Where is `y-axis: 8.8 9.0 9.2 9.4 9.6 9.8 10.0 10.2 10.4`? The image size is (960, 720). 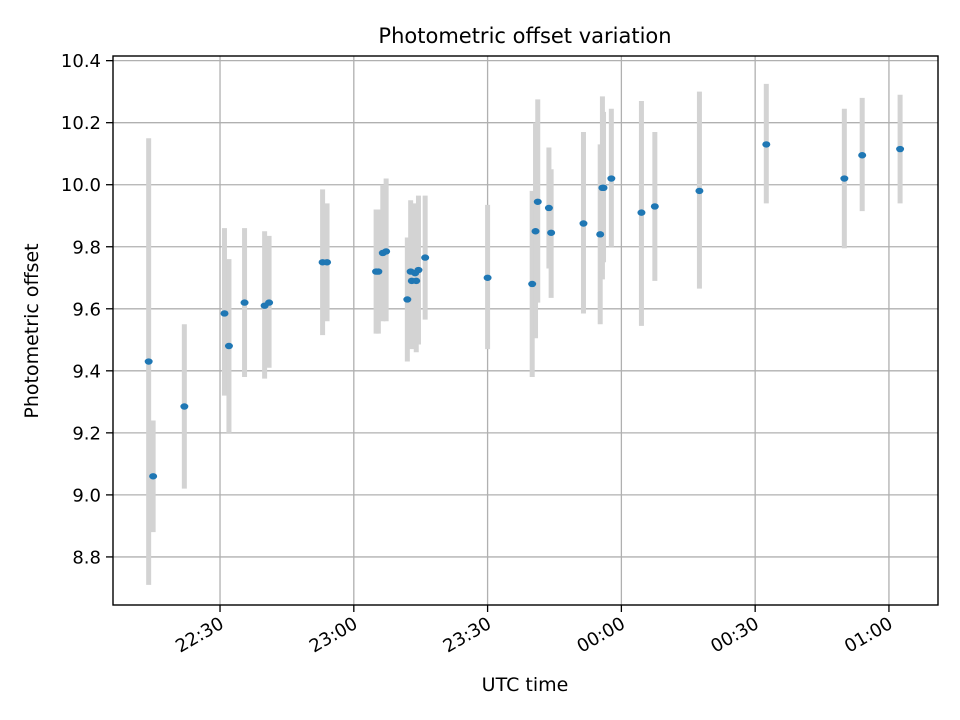 y-axis: 8.8 9.0 9.2 9.4 9.6 9.8 10.0 10.2 10.4 is located at coordinates (87, 309).